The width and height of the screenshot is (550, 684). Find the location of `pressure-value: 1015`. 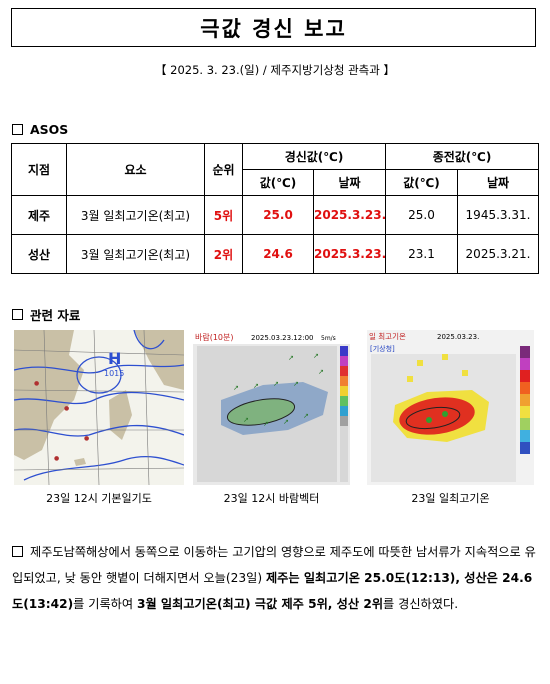

pressure-value: 1015 is located at coordinates (114, 373).